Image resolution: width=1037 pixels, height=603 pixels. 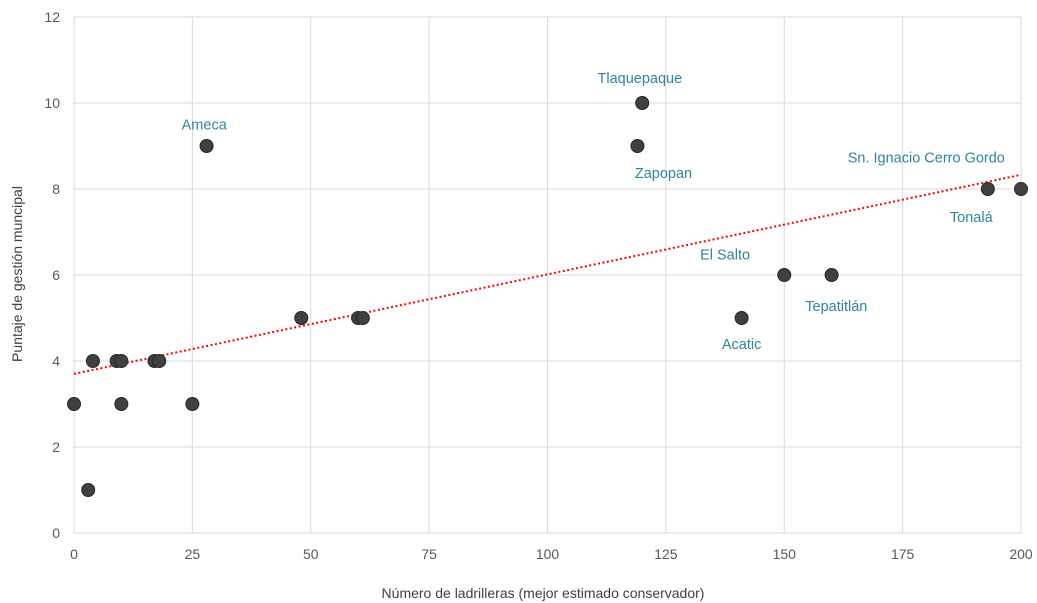 I want to click on point-label: Sn. Ignacio Cerro Gordo, so click(x=926, y=159).